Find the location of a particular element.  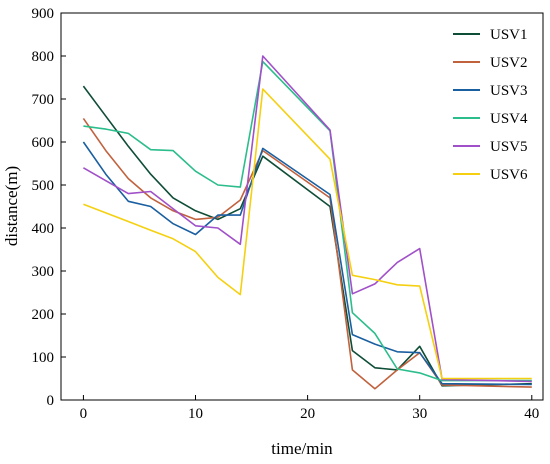

y-tick-label: 500 is located at coordinates (43, 186).